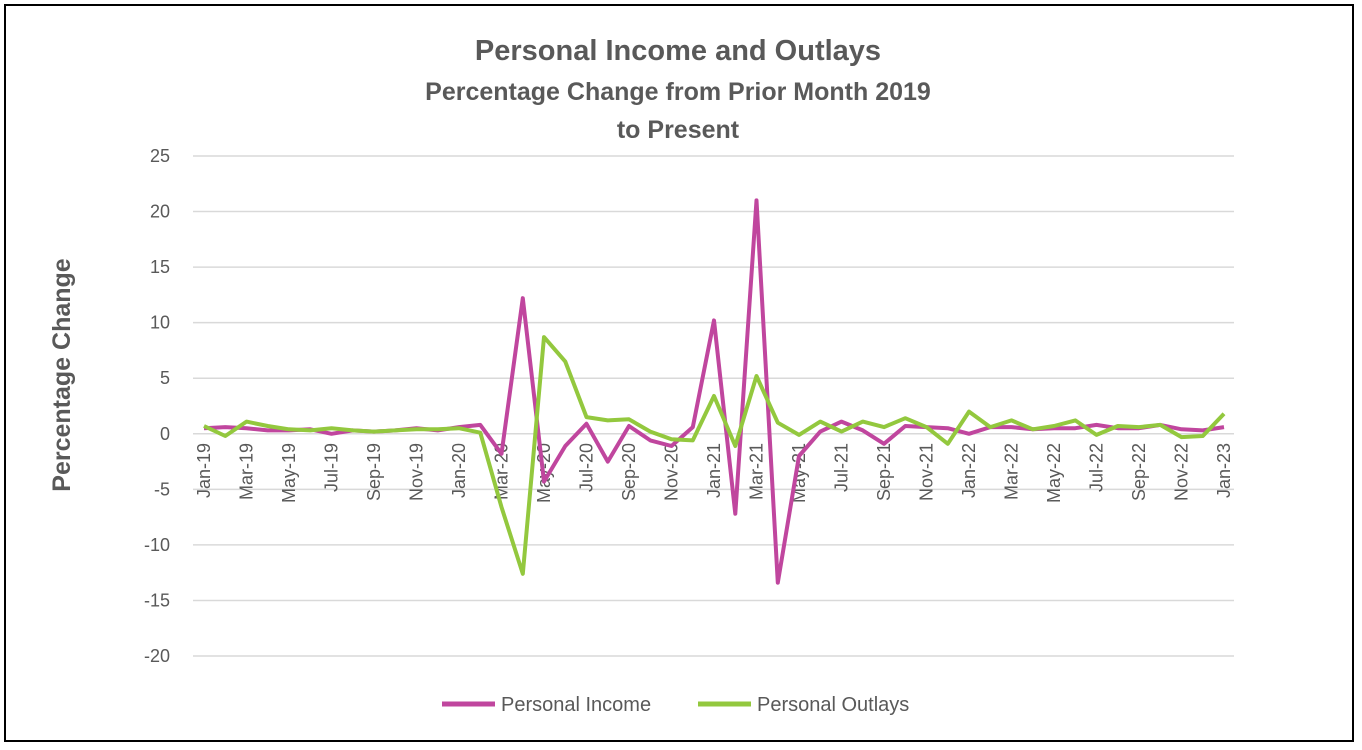 Image resolution: width=1362 pixels, height=750 pixels. What do you see at coordinates (157, 656) in the screenshot?
I see `y-tick-label: -20` at bounding box center [157, 656].